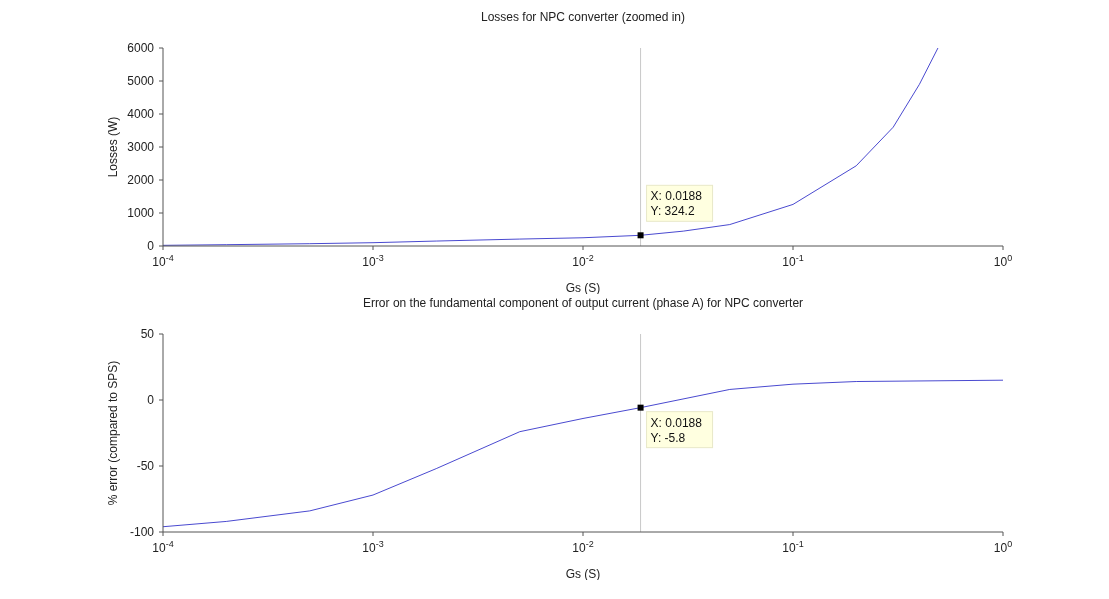 This screenshot has height=599, width=1109. Describe the element at coordinates (141, 213) in the screenshot. I see `y-tick-label: 1000` at that location.